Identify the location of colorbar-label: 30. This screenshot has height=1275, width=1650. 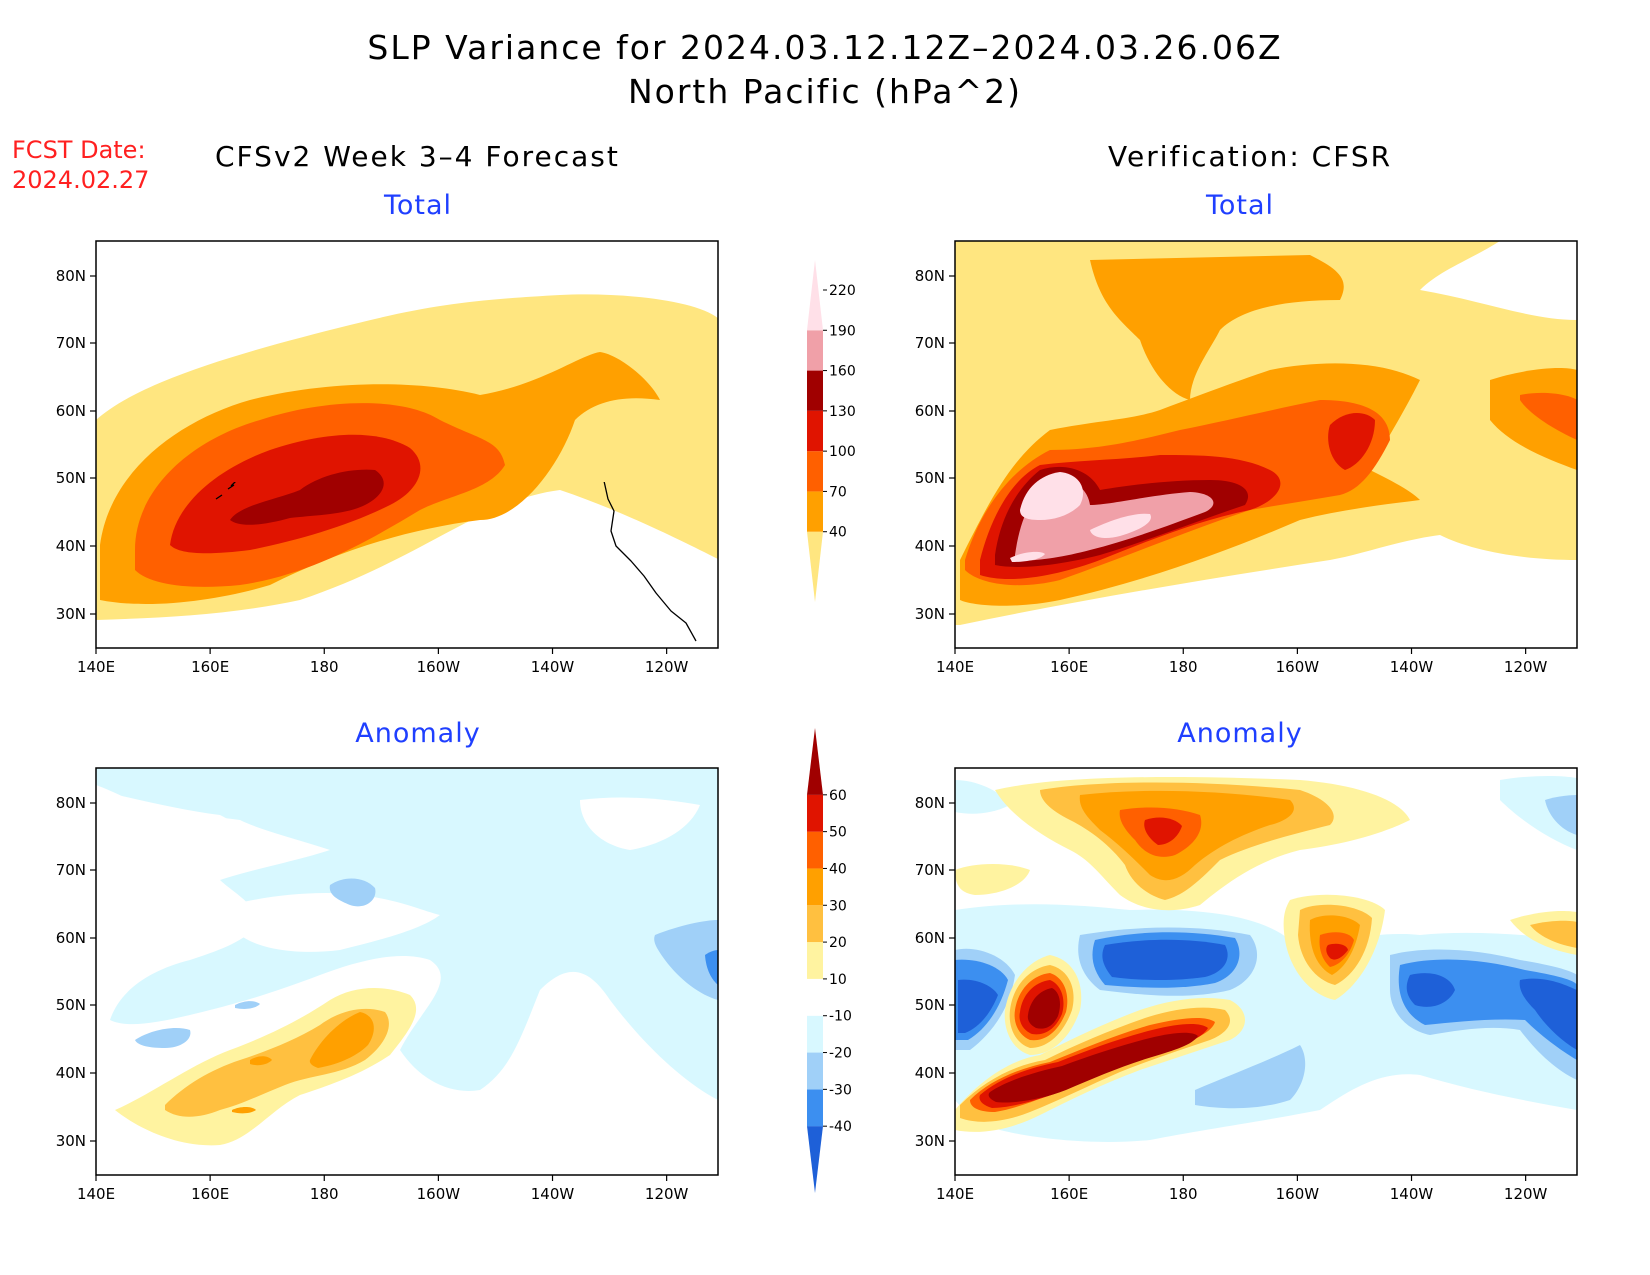
(838, 906).